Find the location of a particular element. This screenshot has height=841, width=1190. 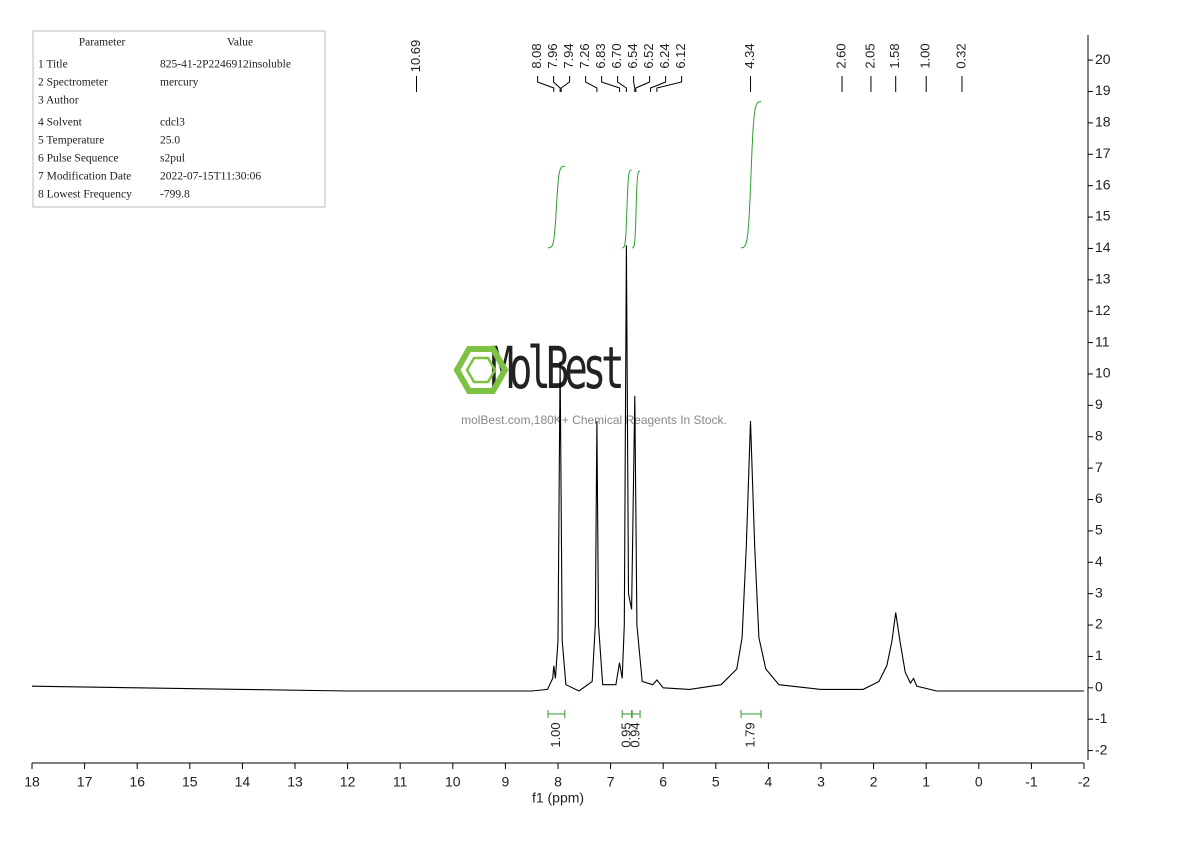

y-tick-label: 16 is located at coordinates (1103, 184).